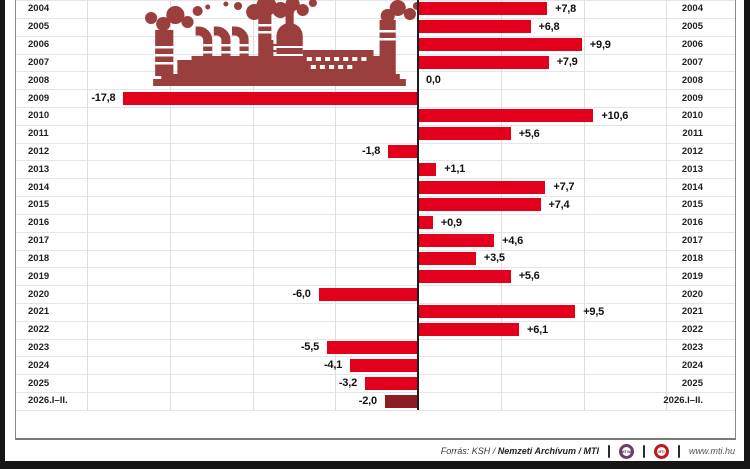 The width and height of the screenshot is (750, 469). What do you see at coordinates (692, 365) in the screenshot?
I see `year-label-right: 2024` at bounding box center [692, 365].